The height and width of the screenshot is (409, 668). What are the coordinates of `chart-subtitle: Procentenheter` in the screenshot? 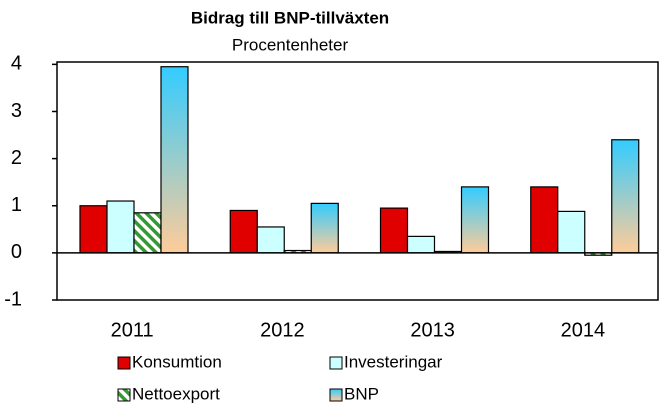 It's located at (290, 44).